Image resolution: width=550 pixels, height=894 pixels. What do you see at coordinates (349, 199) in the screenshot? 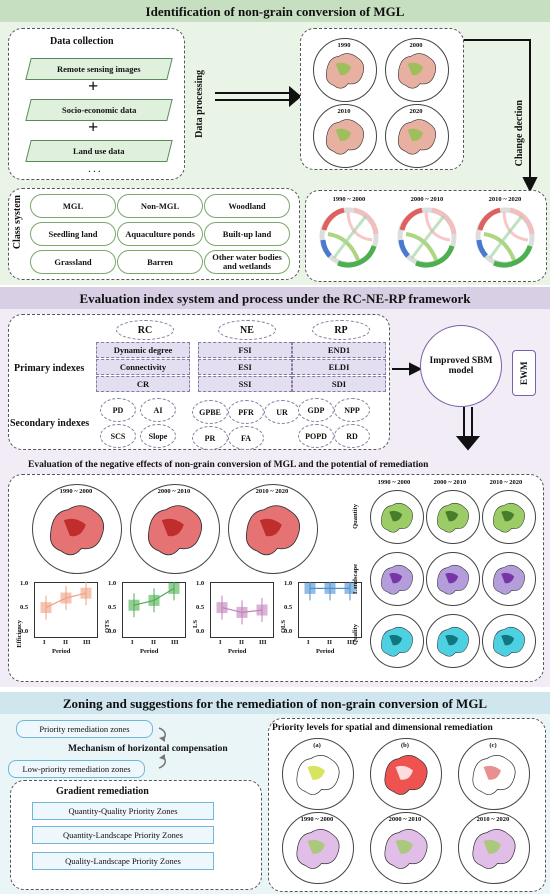
I see `chord-period-0: 1990 ~ 2000` at bounding box center [349, 199].